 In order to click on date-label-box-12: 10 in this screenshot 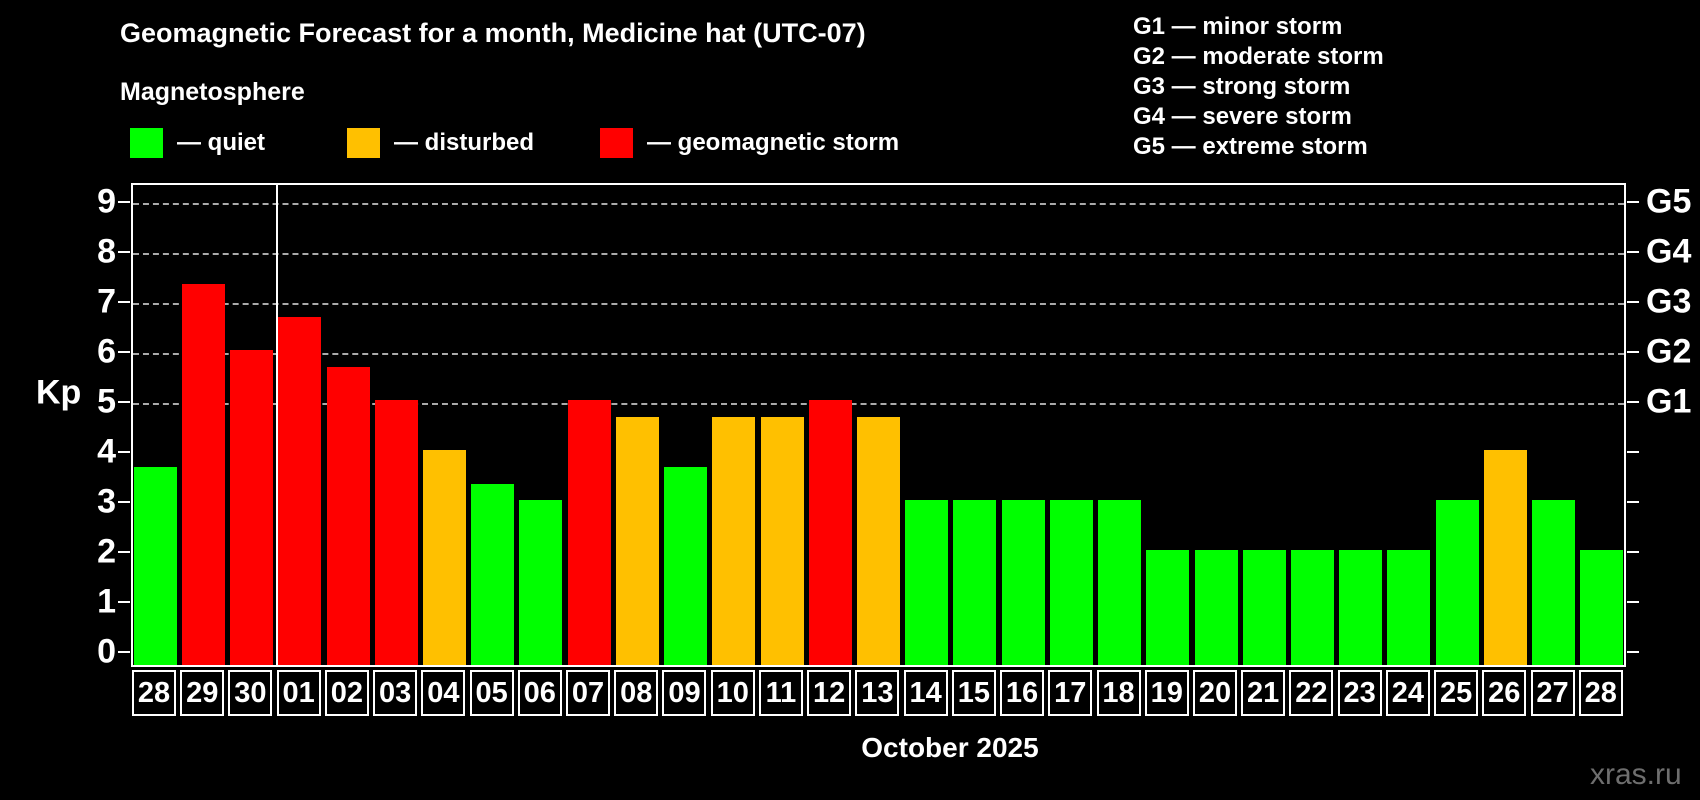, I will do `click(732, 693)`.